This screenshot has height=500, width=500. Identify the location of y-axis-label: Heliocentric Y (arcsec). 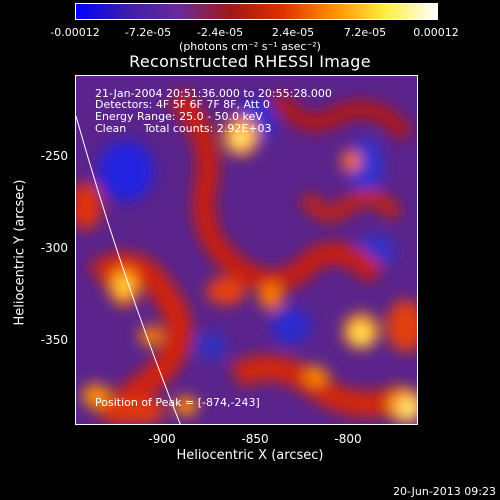
(20, 252).